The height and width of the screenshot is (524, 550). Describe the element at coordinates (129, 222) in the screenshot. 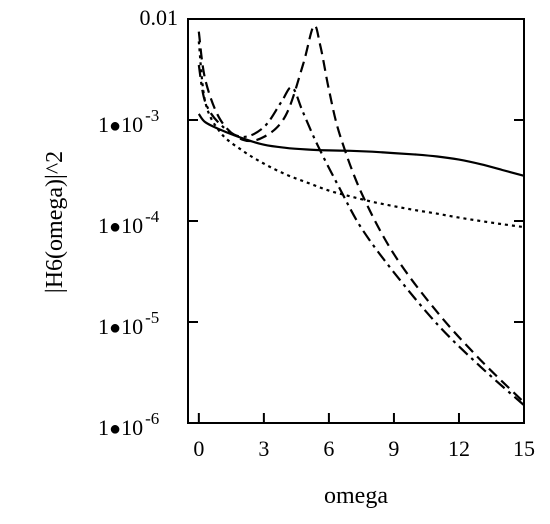

I see `y-tick-label: 1●10 -4` at that location.